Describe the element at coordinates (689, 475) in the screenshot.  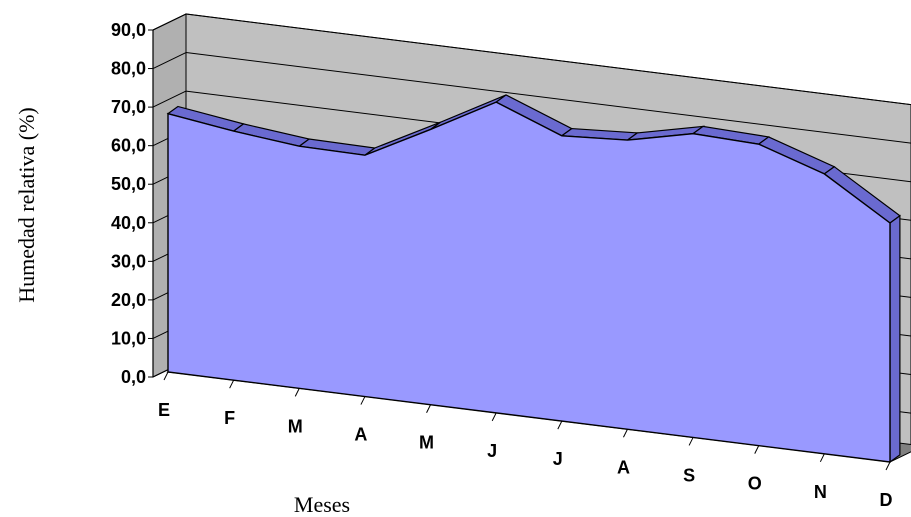
I see `x-tick-label: S` at that location.